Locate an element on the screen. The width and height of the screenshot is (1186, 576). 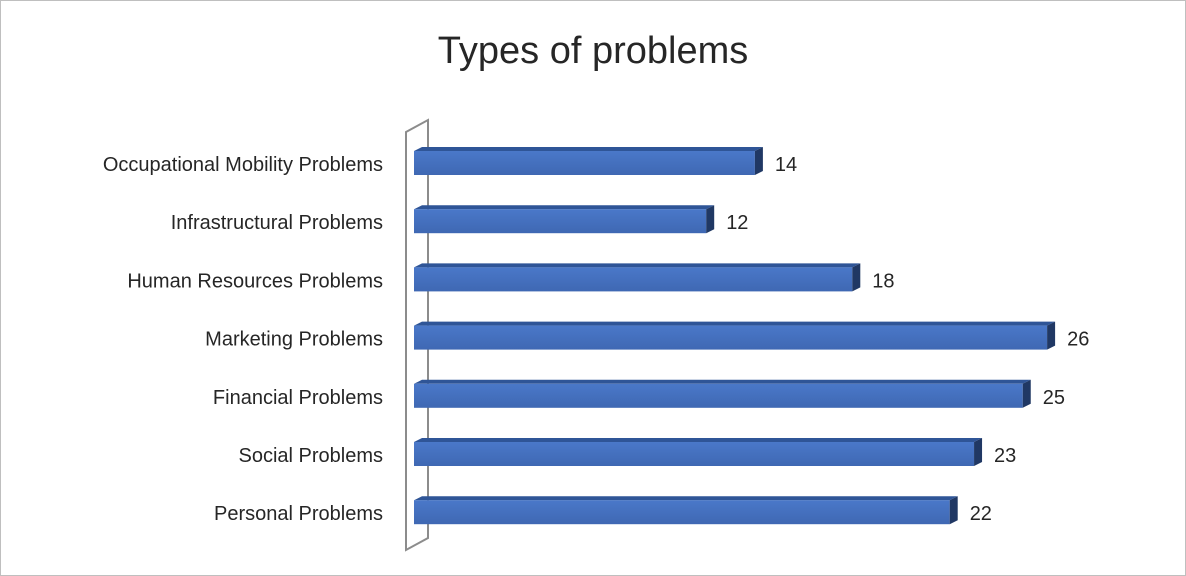
category-axis-wall is located at coordinates (417, 335).